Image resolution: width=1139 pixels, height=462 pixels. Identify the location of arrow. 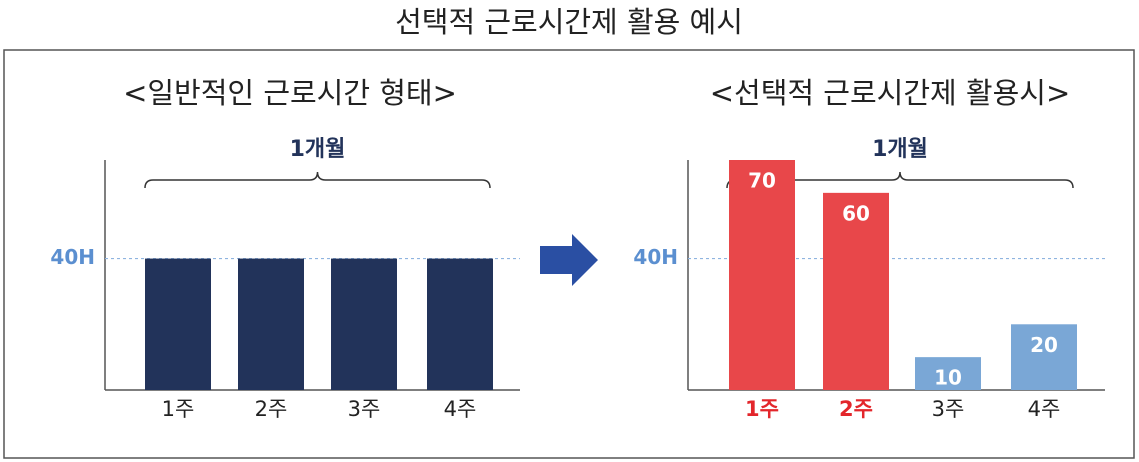
(569, 260).